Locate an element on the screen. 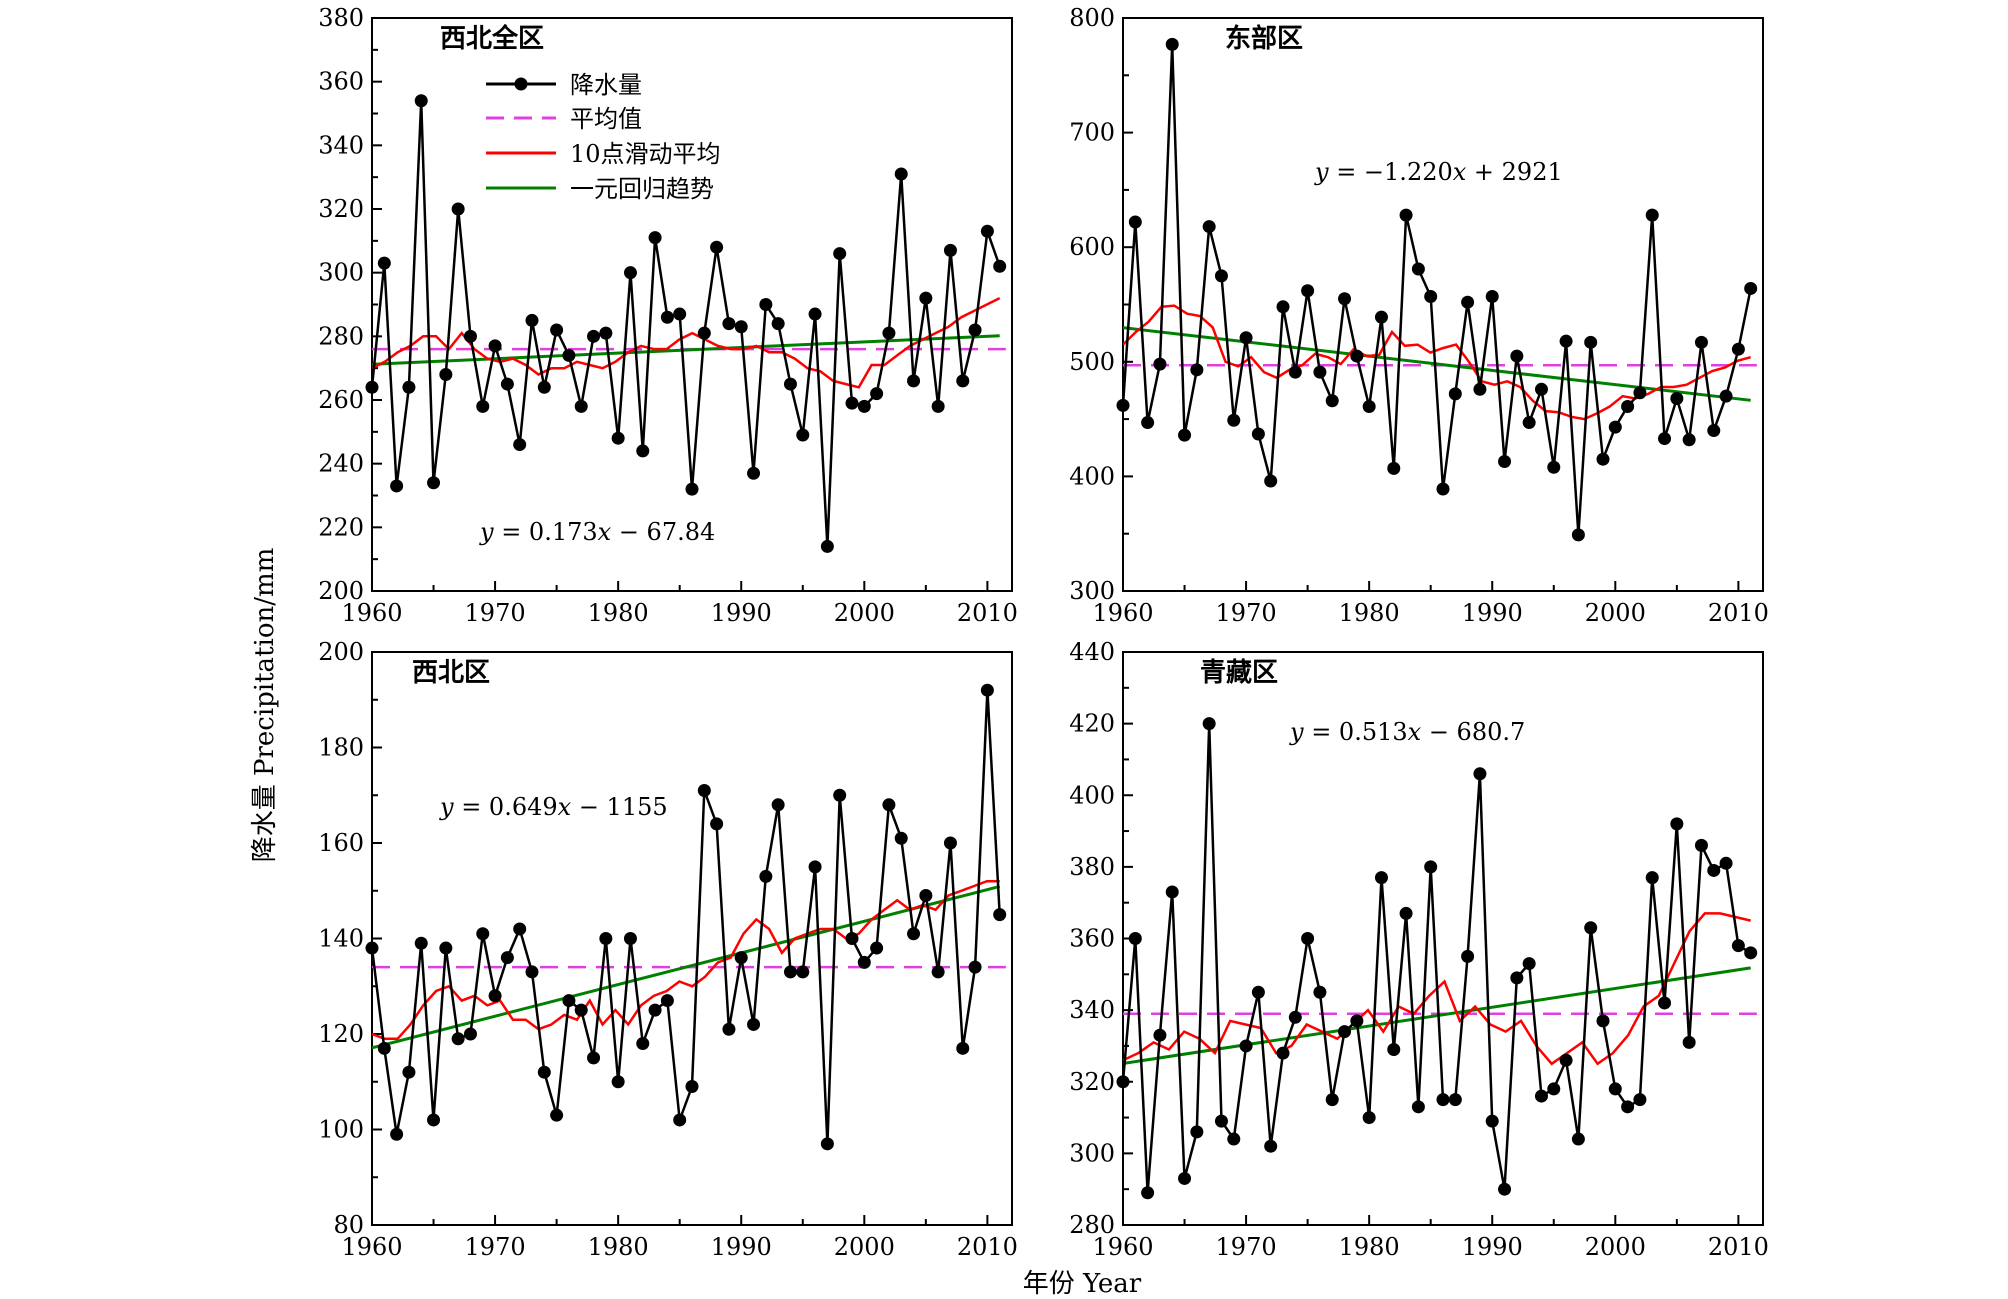  y-tick-label: 180 is located at coordinates (341, 748).